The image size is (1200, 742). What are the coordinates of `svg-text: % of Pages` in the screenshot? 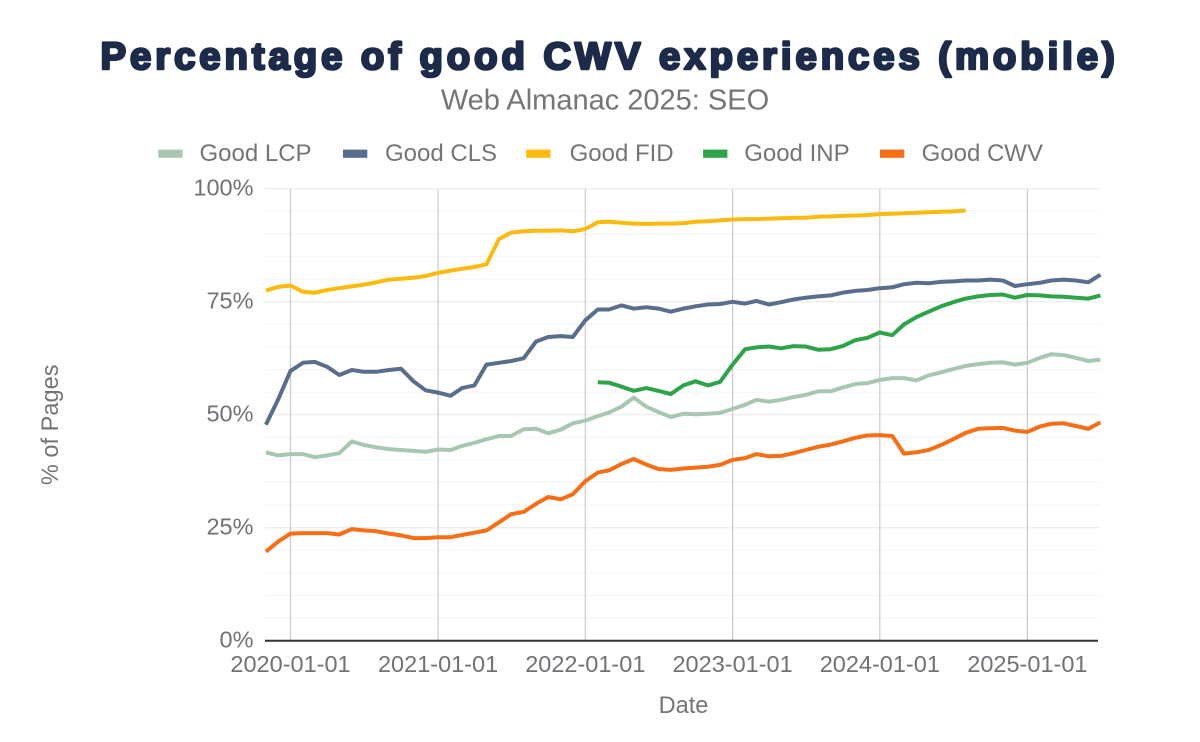 It's located at (51, 424).